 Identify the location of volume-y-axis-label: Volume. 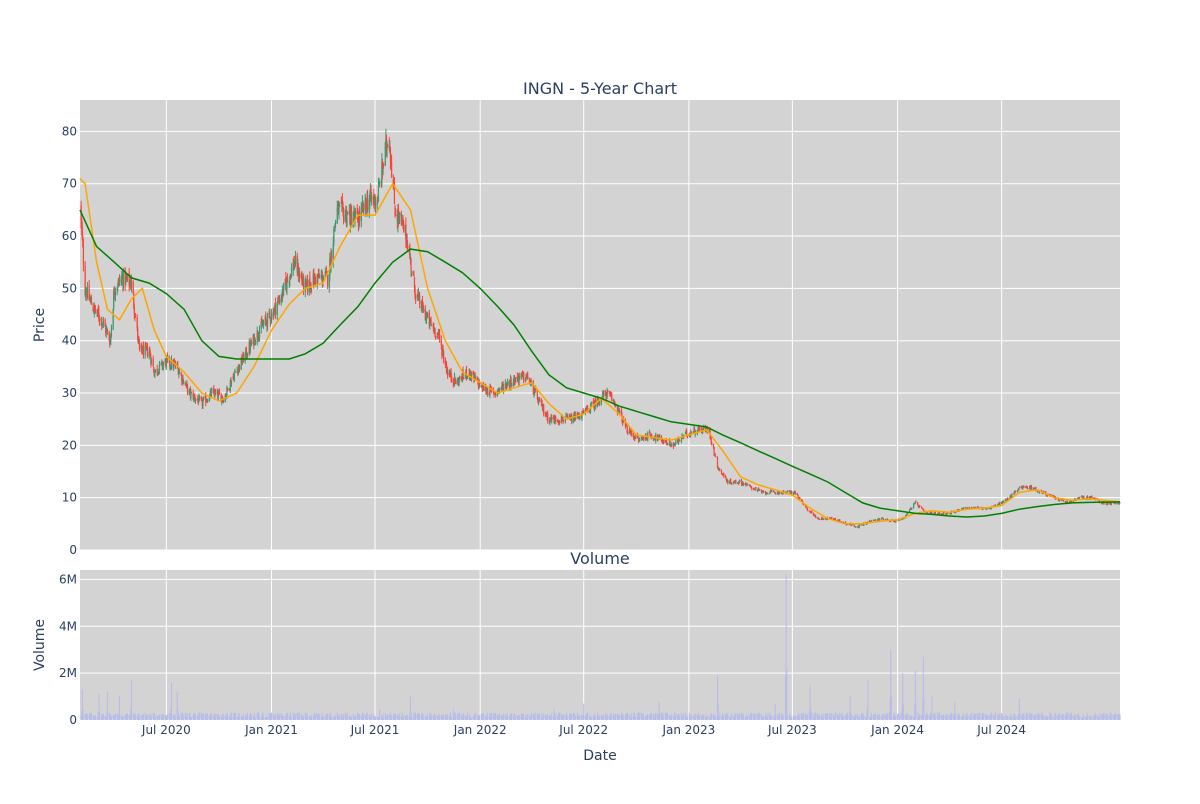
(40, 645).